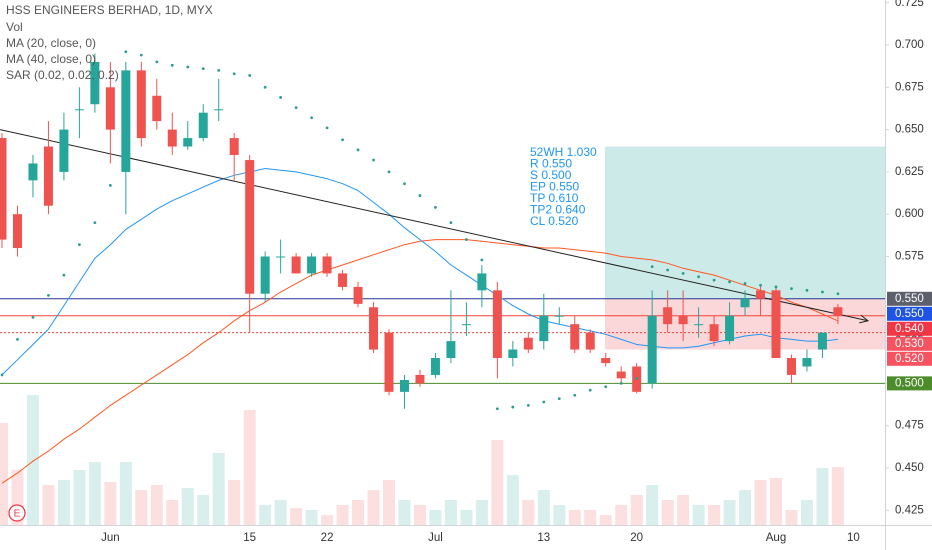 The width and height of the screenshot is (932, 550). What do you see at coordinates (636, 538) in the screenshot?
I see `x-tick-label: 20` at bounding box center [636, 538].